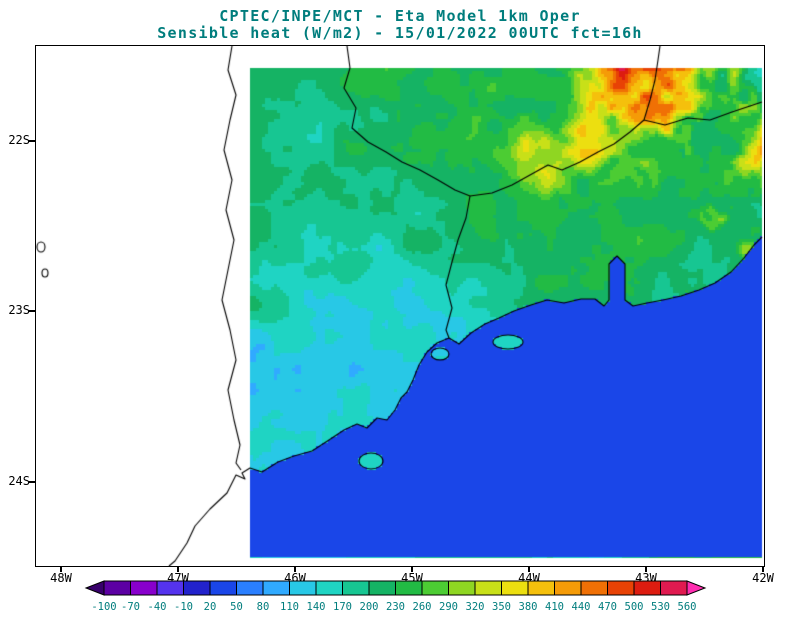 The height and width of the screenshot is (618, 800). I want to click on colorbar-tick-label: 110, so click(289, 607).